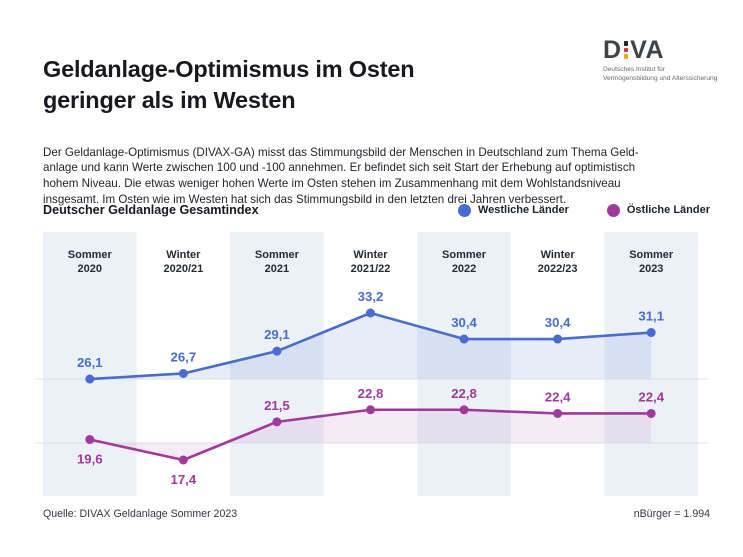 This screenshot has width=743, height=557. I want to click on data-label: 26,1, so click(90, 362).